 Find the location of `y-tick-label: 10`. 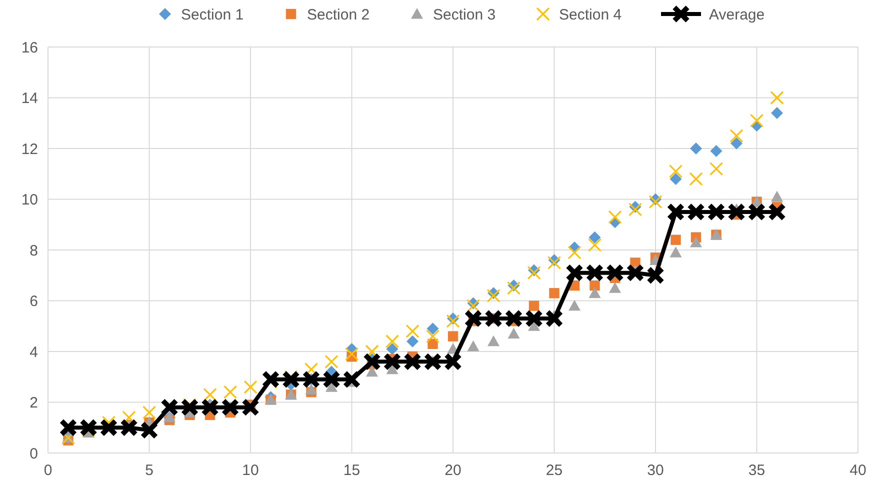

y-tick-label: 10 is located at coordinates (29, 200).